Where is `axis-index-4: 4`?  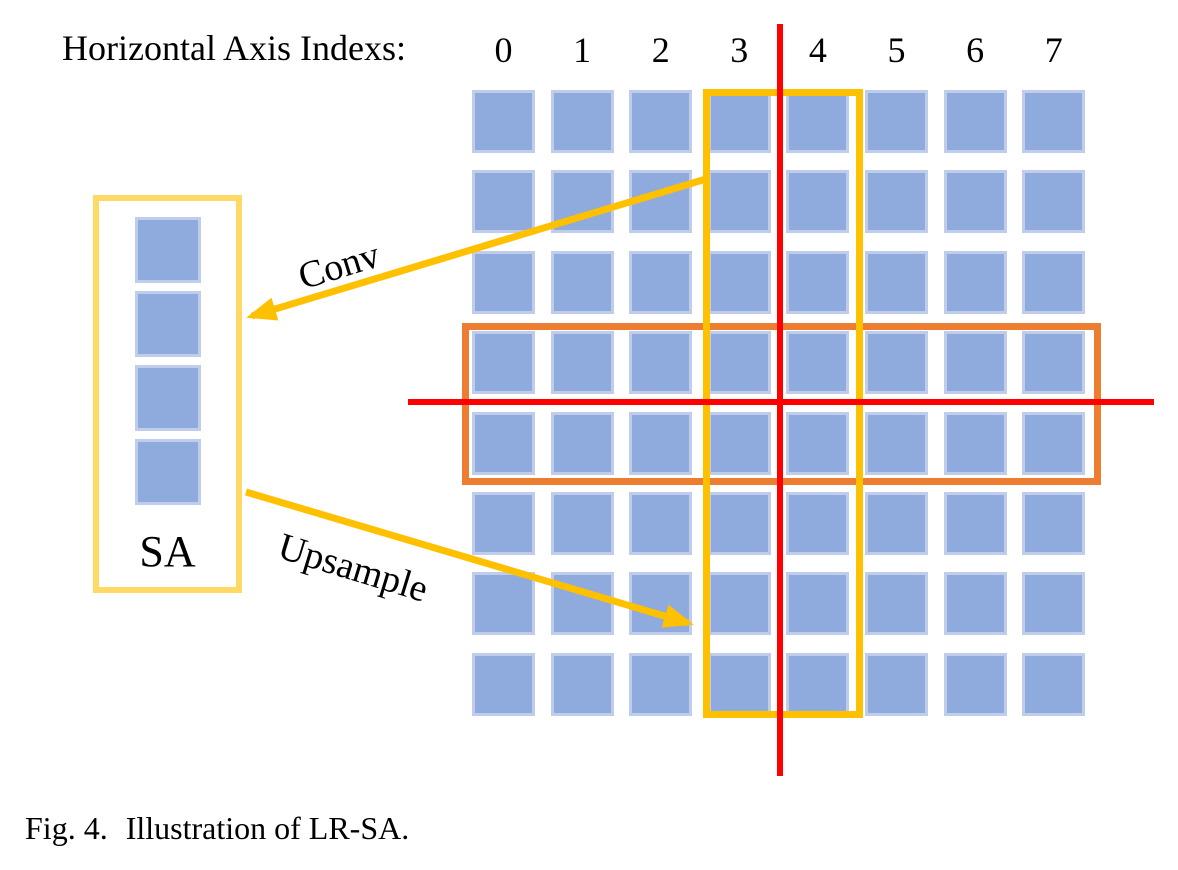
axis-index-4: 4 is located at coordinates (817, 50).